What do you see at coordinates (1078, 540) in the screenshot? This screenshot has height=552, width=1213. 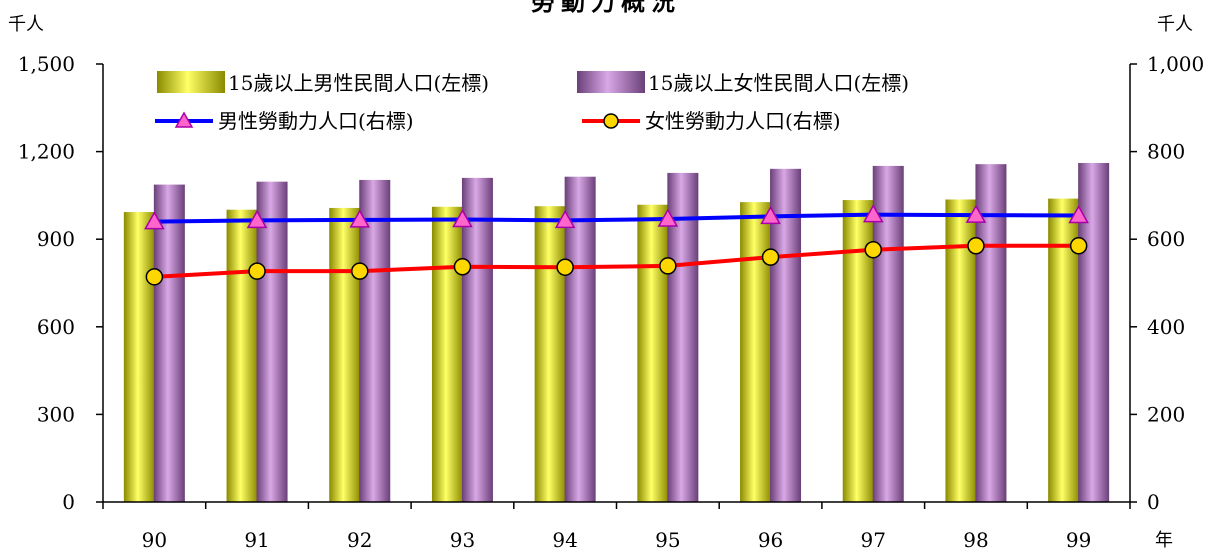 I see `x-tick-label-99: 99` at bounding box center [1078, 540].